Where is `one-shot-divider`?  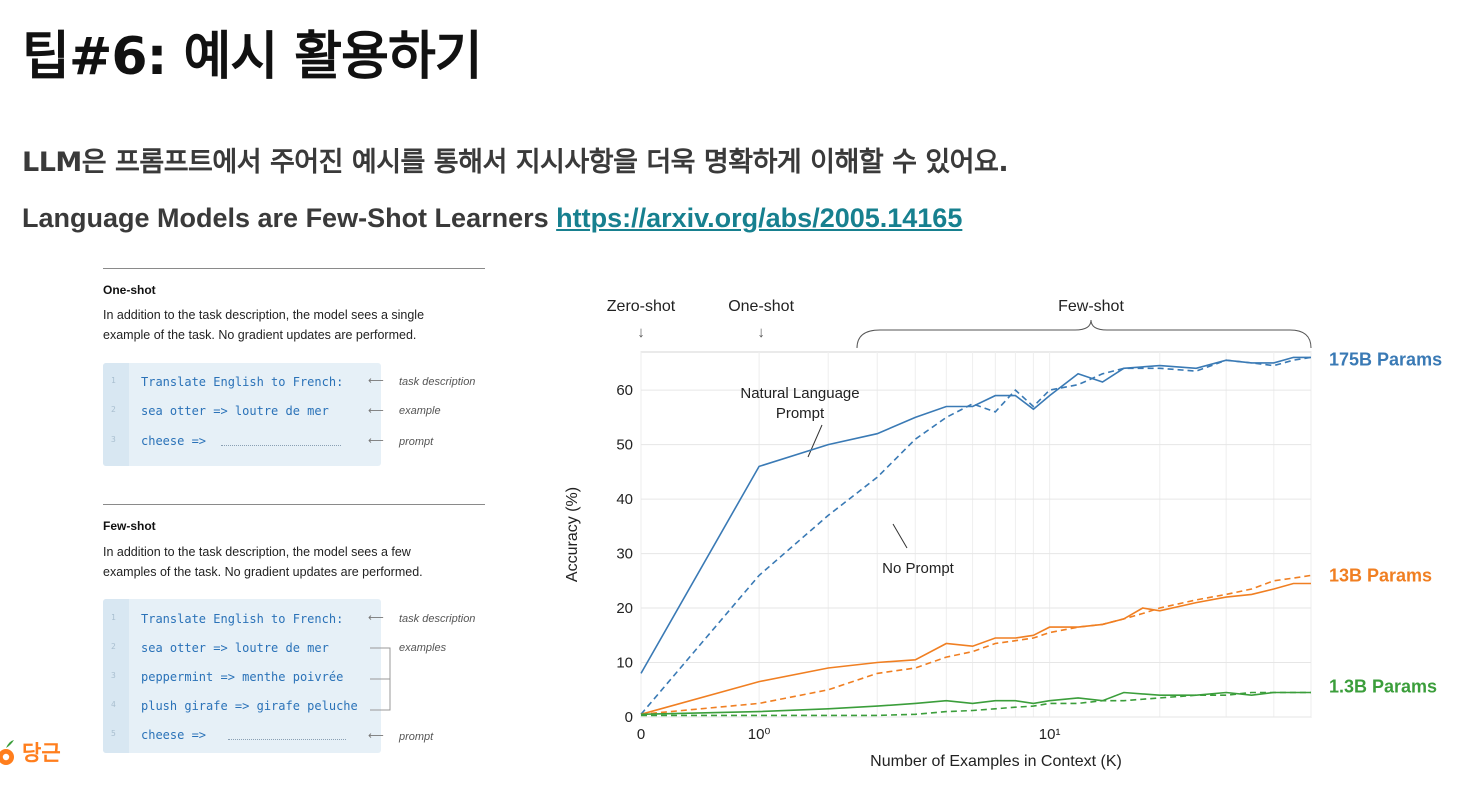
one-shot-divider is located at coordinates (294, 268).